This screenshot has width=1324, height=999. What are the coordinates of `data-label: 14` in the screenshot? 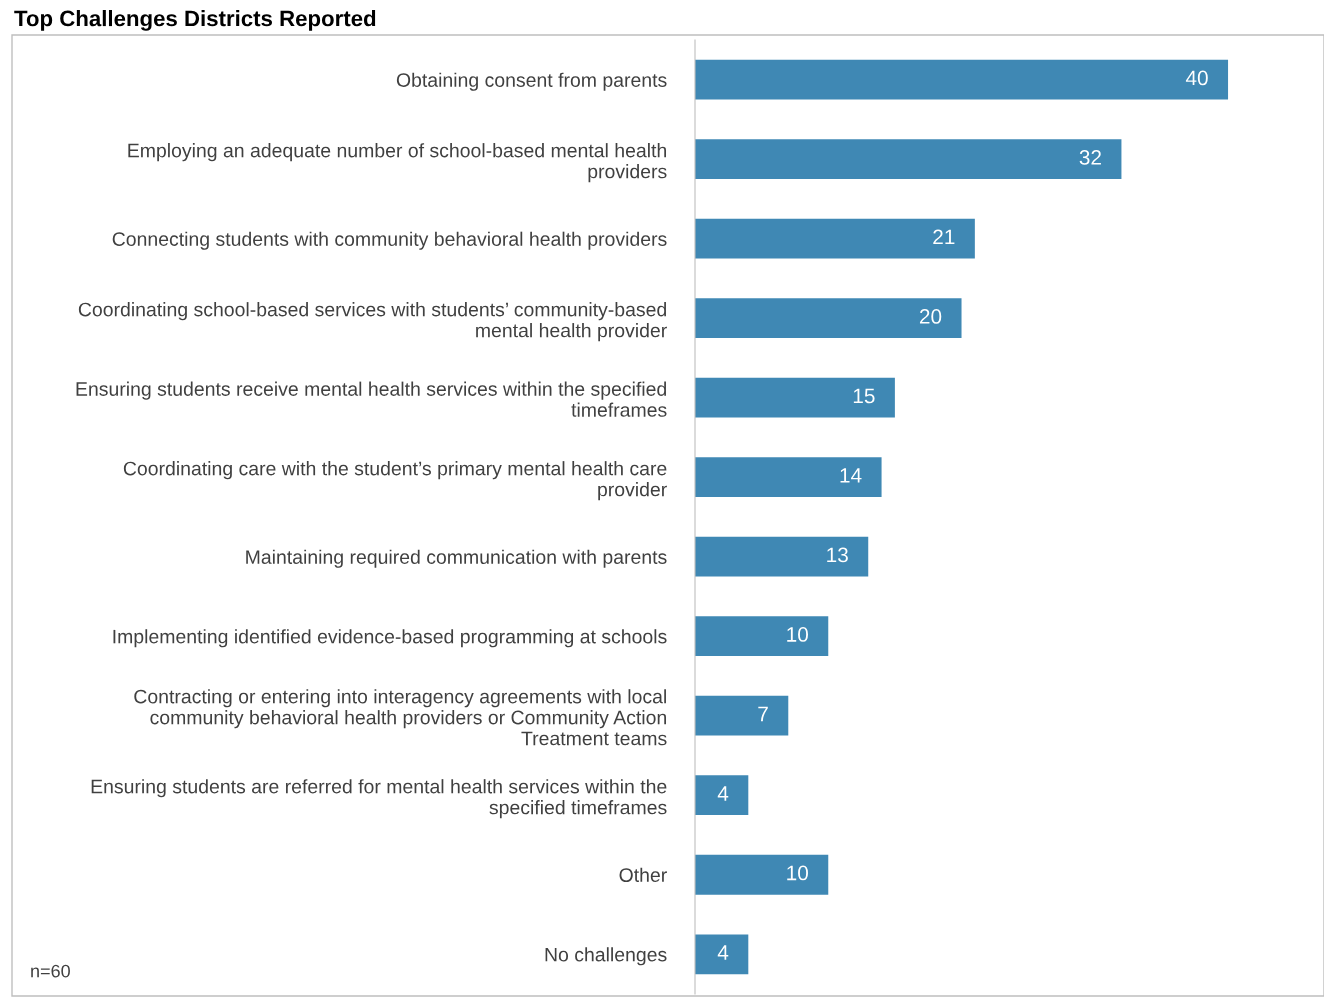 It's located at (851, 475).